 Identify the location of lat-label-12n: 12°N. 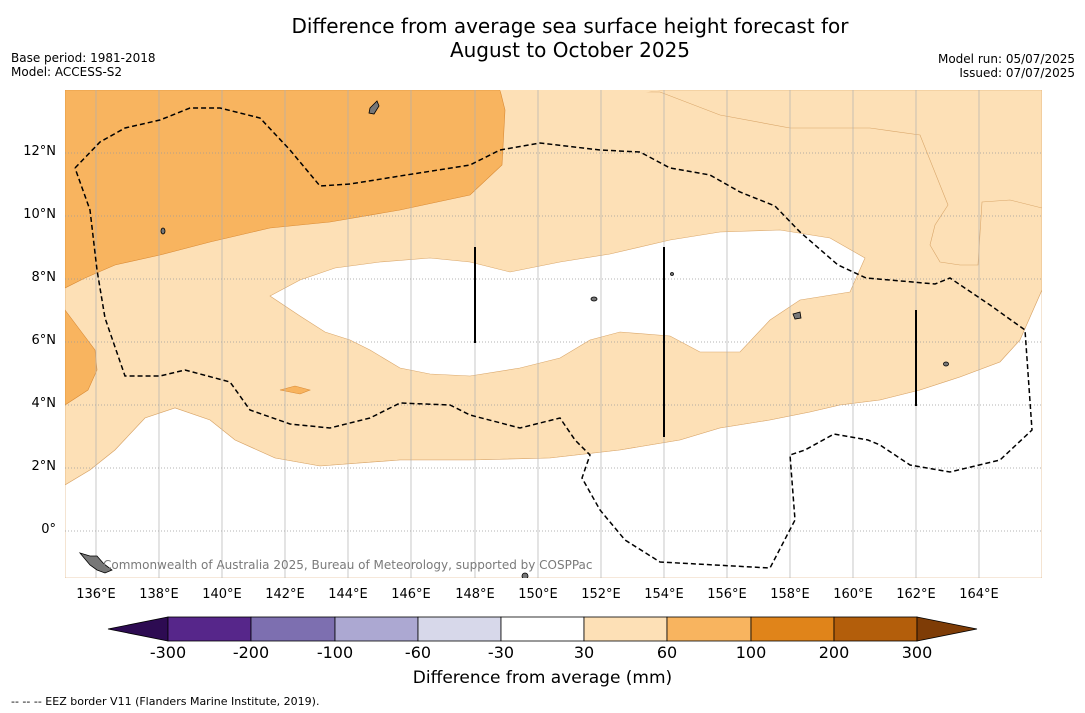
(39, 151).